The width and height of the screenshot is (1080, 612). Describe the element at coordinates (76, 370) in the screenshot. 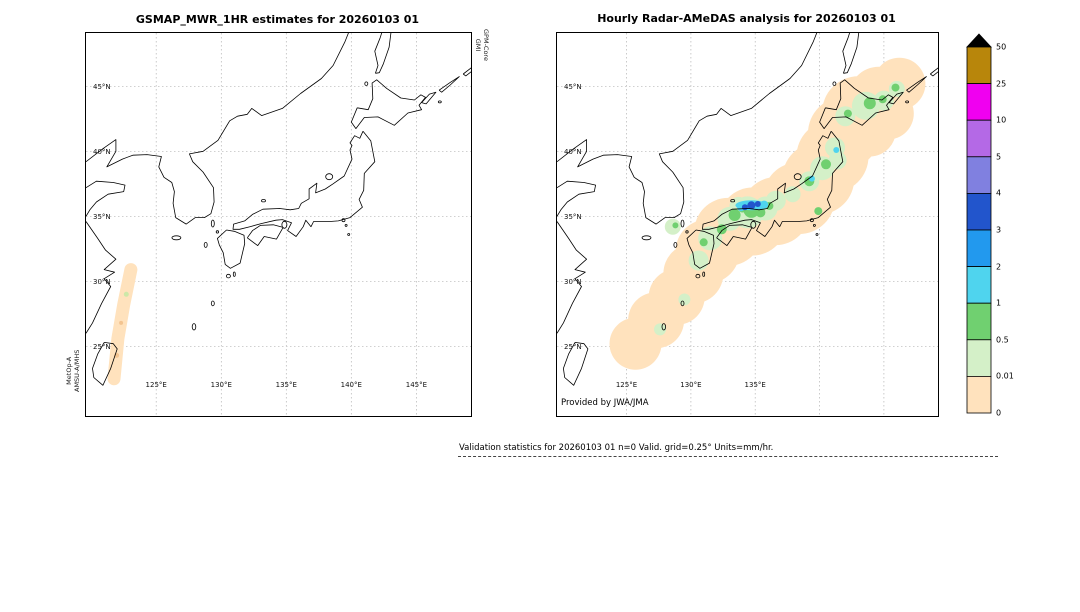

I see `amsu-label-line: AMSU-A/MHS` at that location.